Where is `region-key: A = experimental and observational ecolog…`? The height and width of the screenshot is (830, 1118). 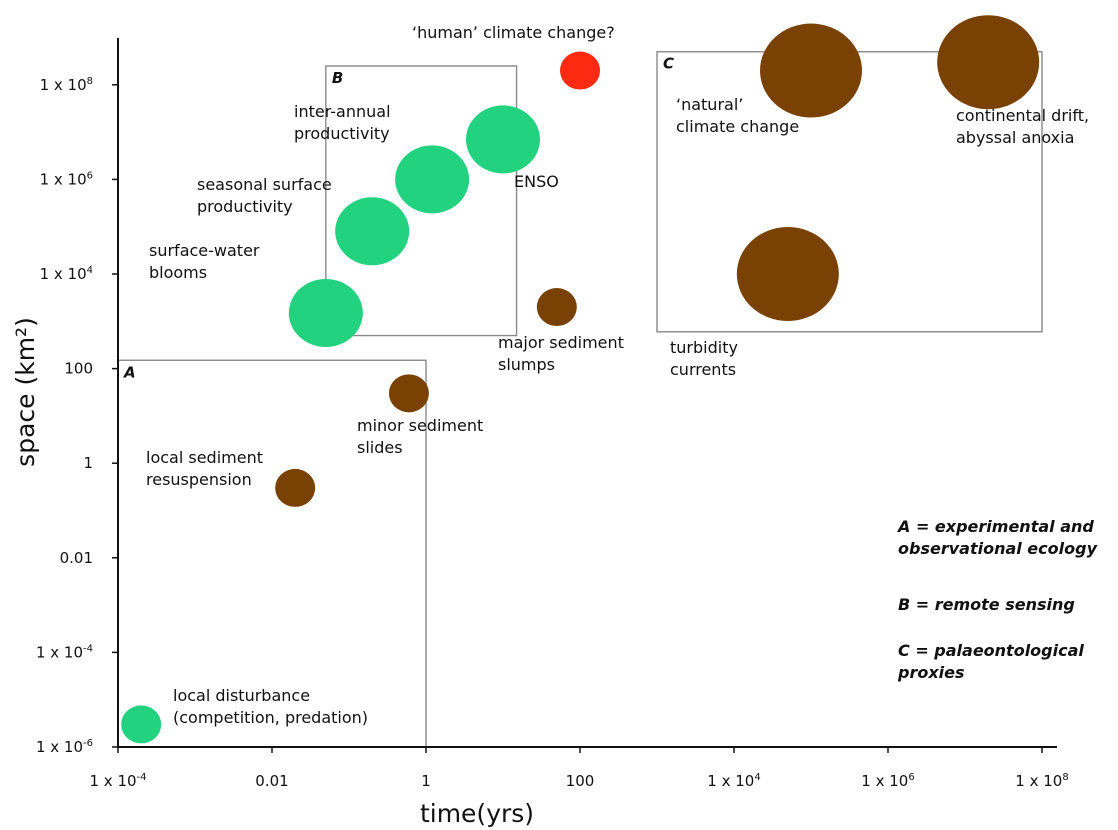 region-key: A = experimental and observational ecolog… is located at coordinates (997, 599).